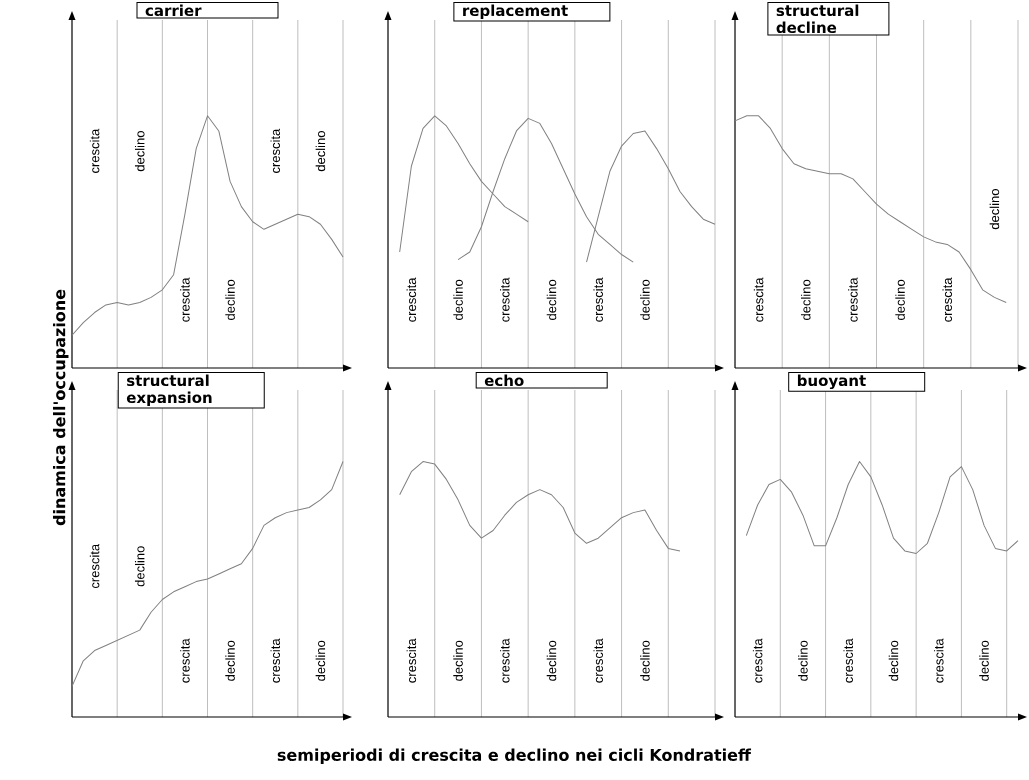 The width and height of the screenshot is (1029, 780). I want to click on chart-title: echo, so click(504, 380).